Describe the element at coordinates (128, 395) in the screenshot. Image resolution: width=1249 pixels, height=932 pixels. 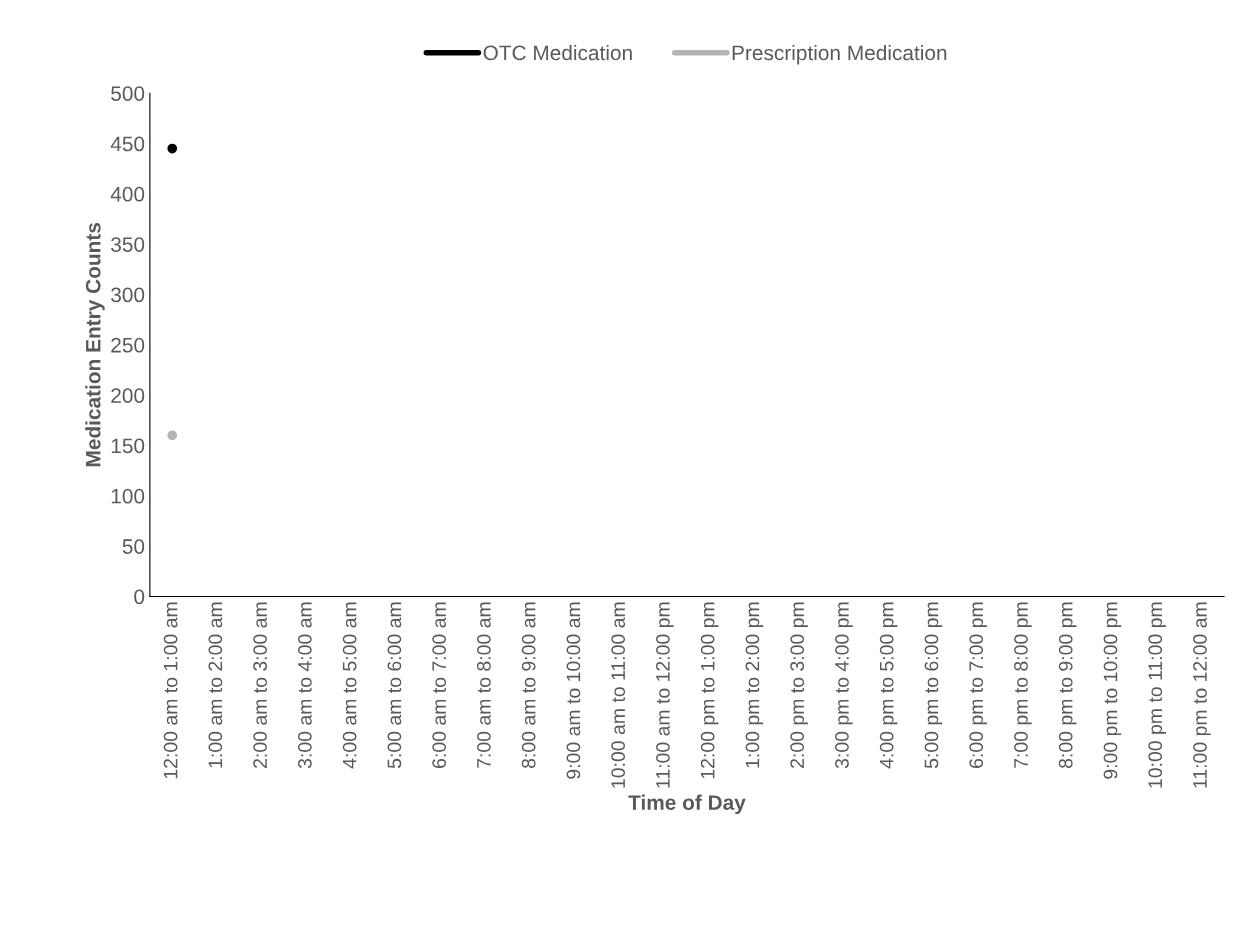
I see `y-tick-label: 200` at that location.